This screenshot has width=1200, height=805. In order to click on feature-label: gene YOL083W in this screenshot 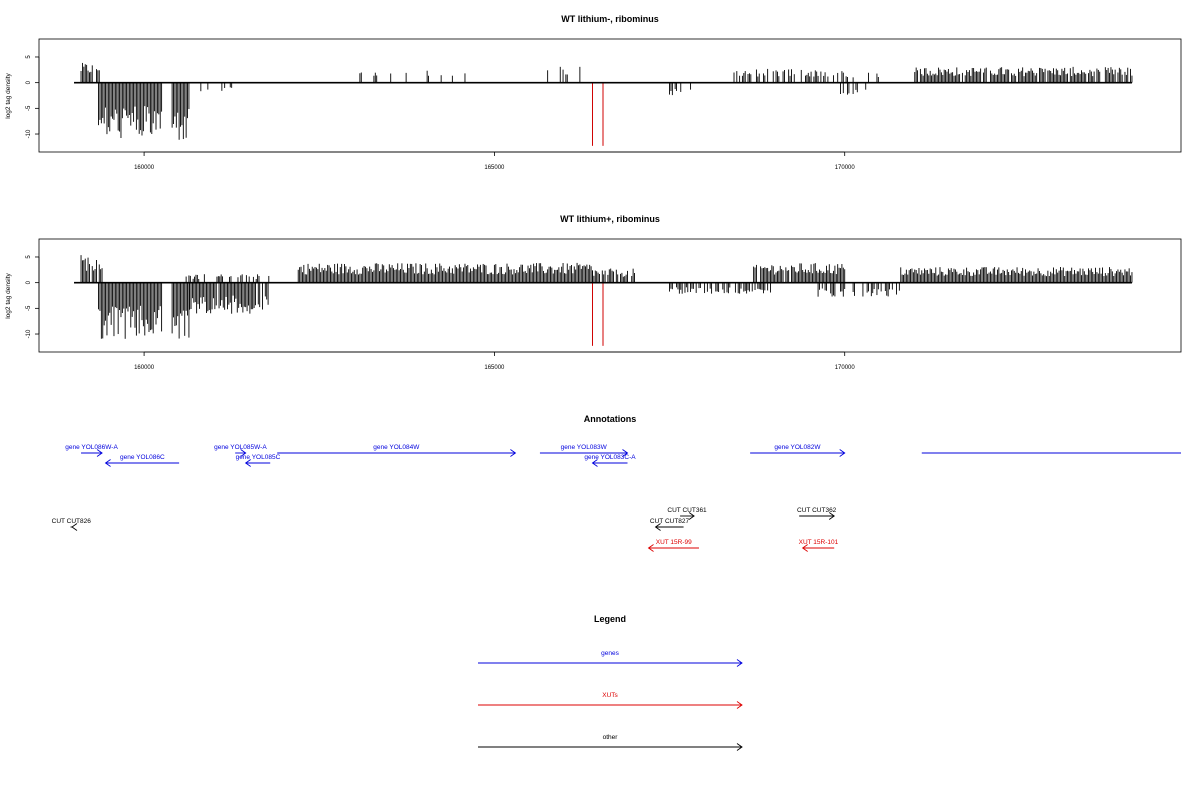, I will do `click(584, 447)`.